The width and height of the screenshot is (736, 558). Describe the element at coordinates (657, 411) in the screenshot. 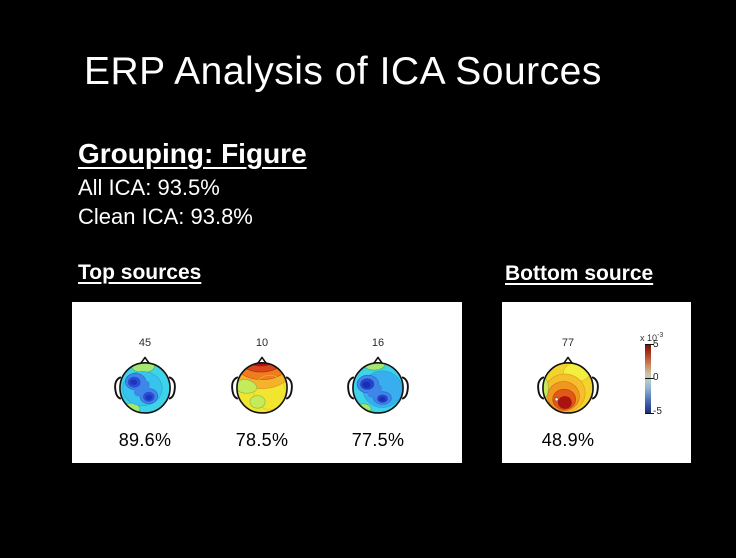

I see `colorbar-tick-bottom: -5` at that location.